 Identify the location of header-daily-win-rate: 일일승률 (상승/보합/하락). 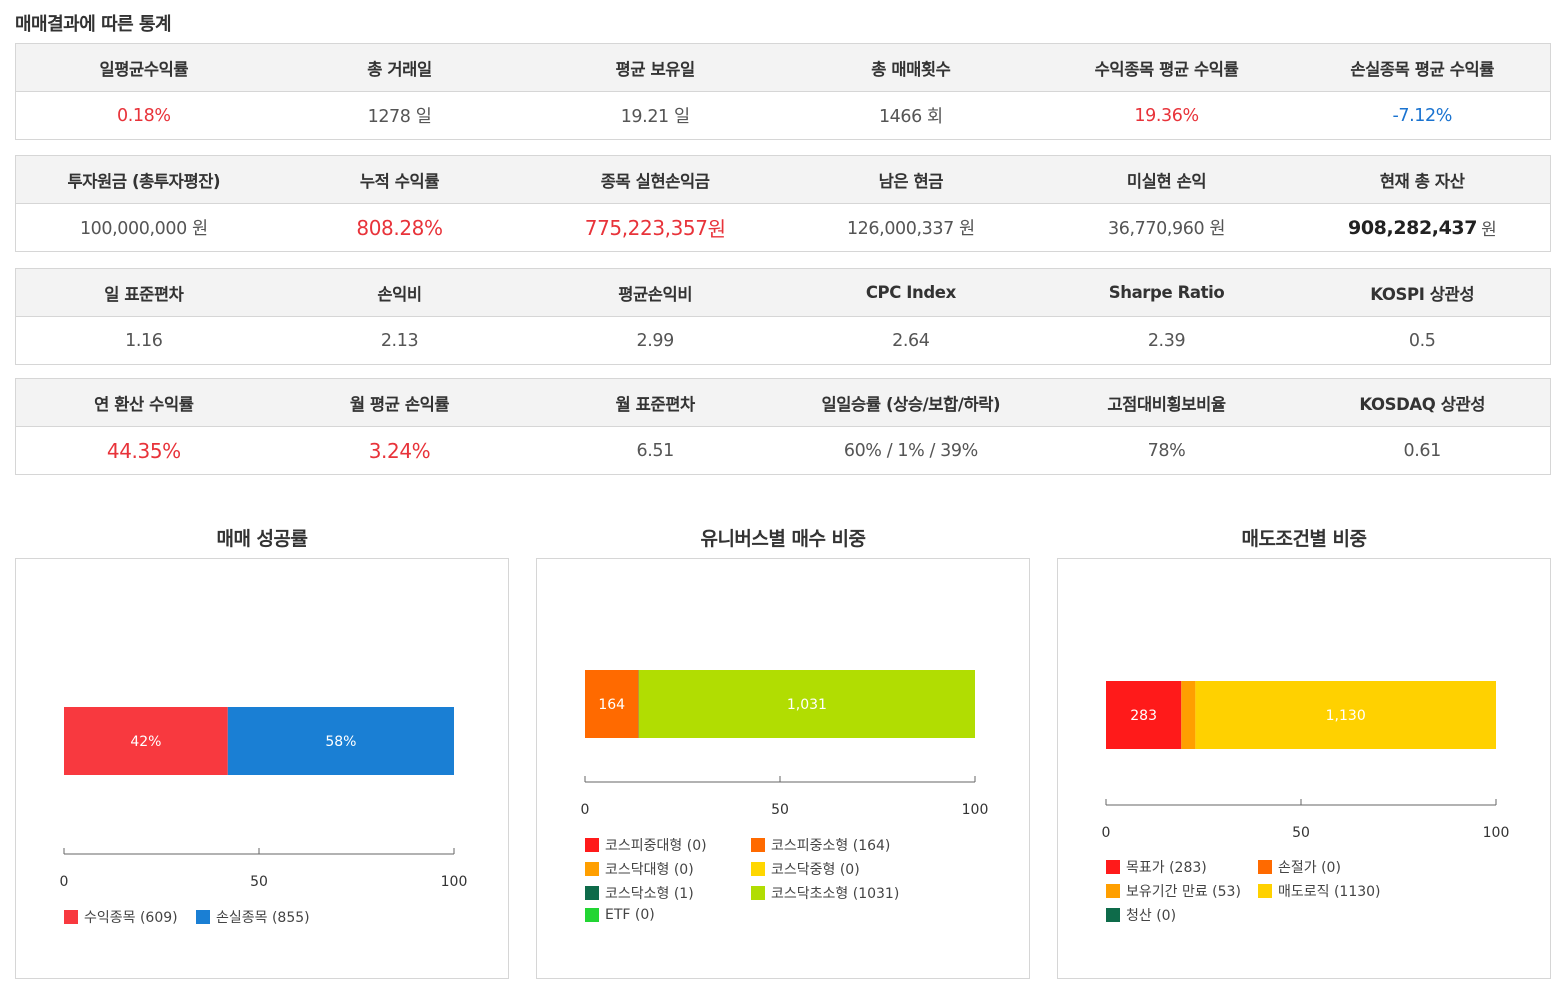
(911, 404).